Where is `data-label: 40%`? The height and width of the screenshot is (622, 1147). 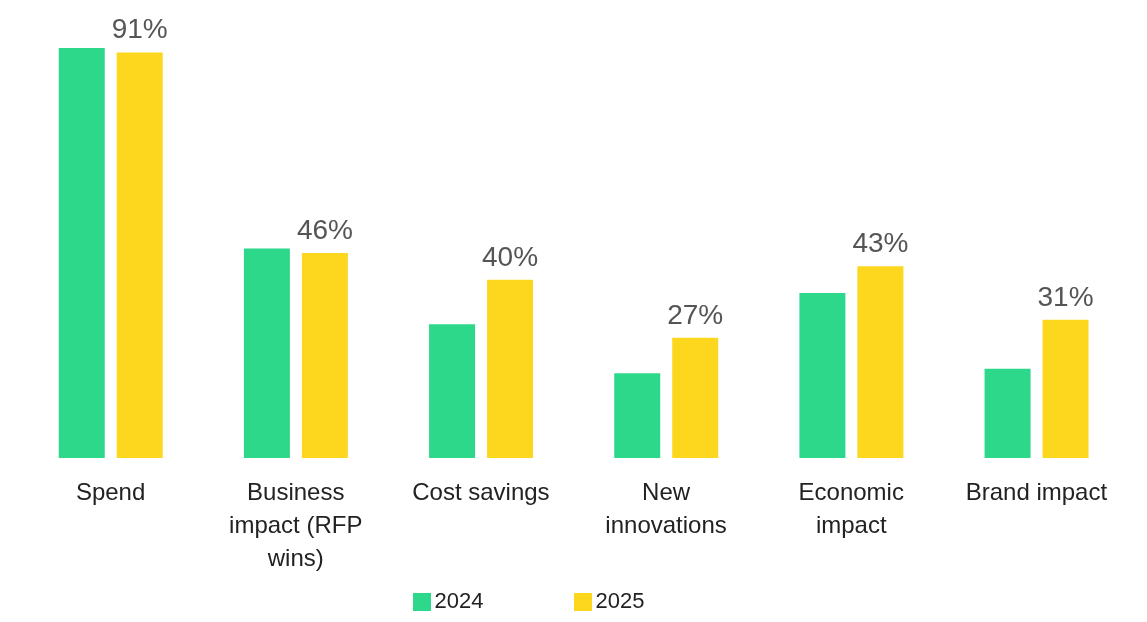 data-label: 40% is located at coordinates (510, 256).